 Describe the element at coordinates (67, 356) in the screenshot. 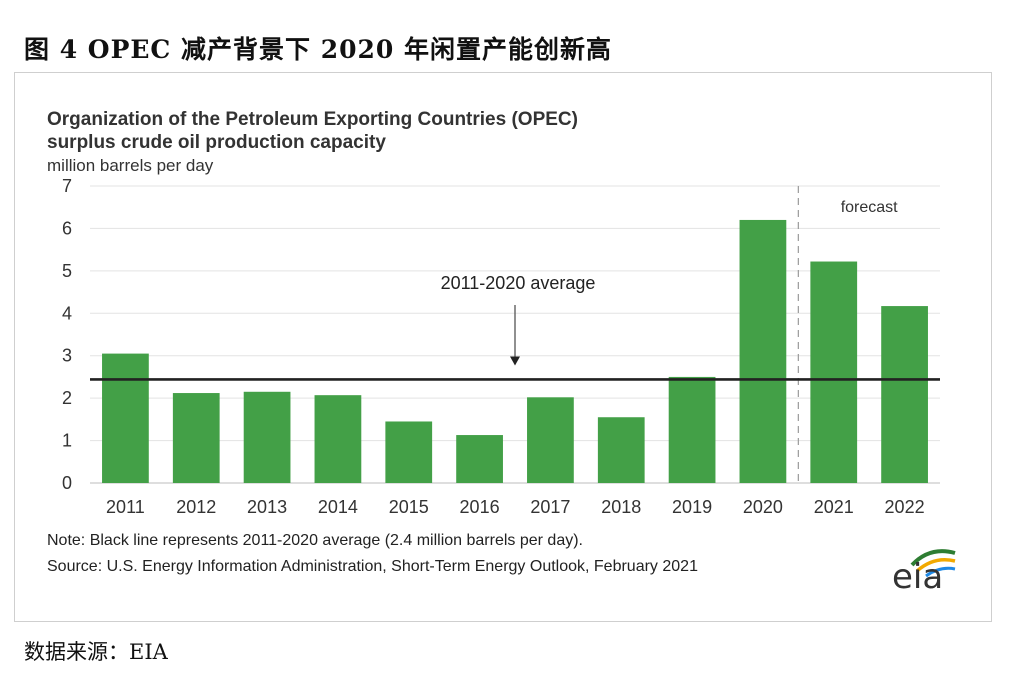

I see `y-tick-label: 3` at that location.